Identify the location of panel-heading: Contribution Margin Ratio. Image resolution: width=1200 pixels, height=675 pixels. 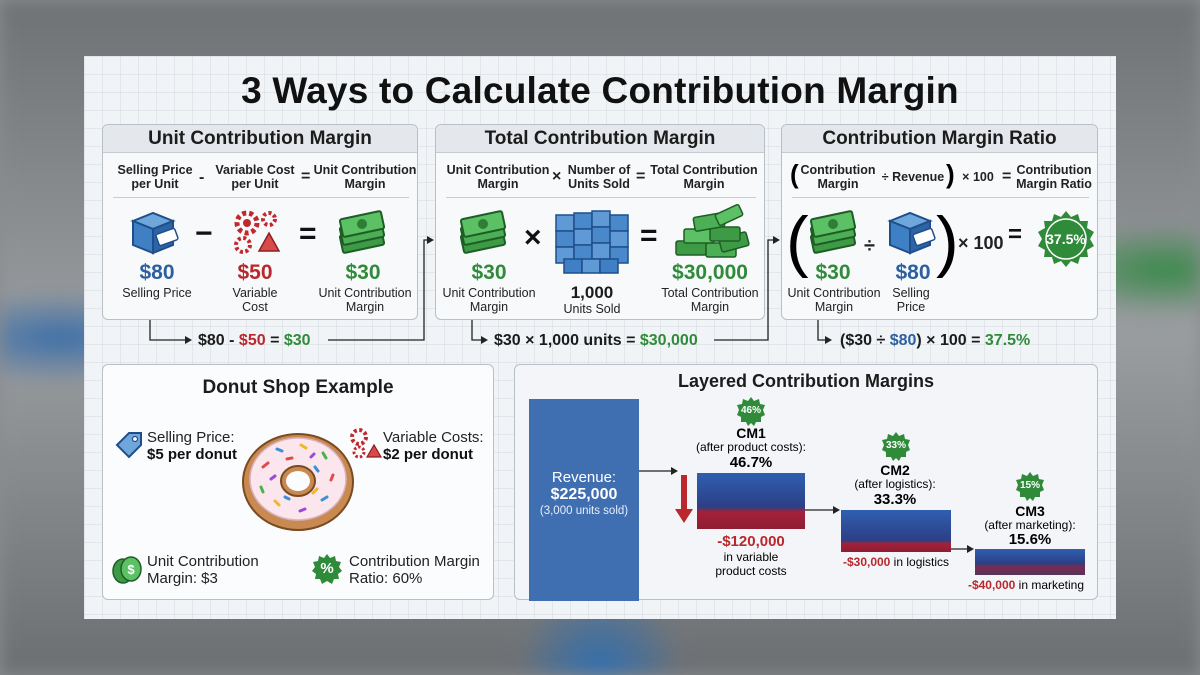
(939, 139).